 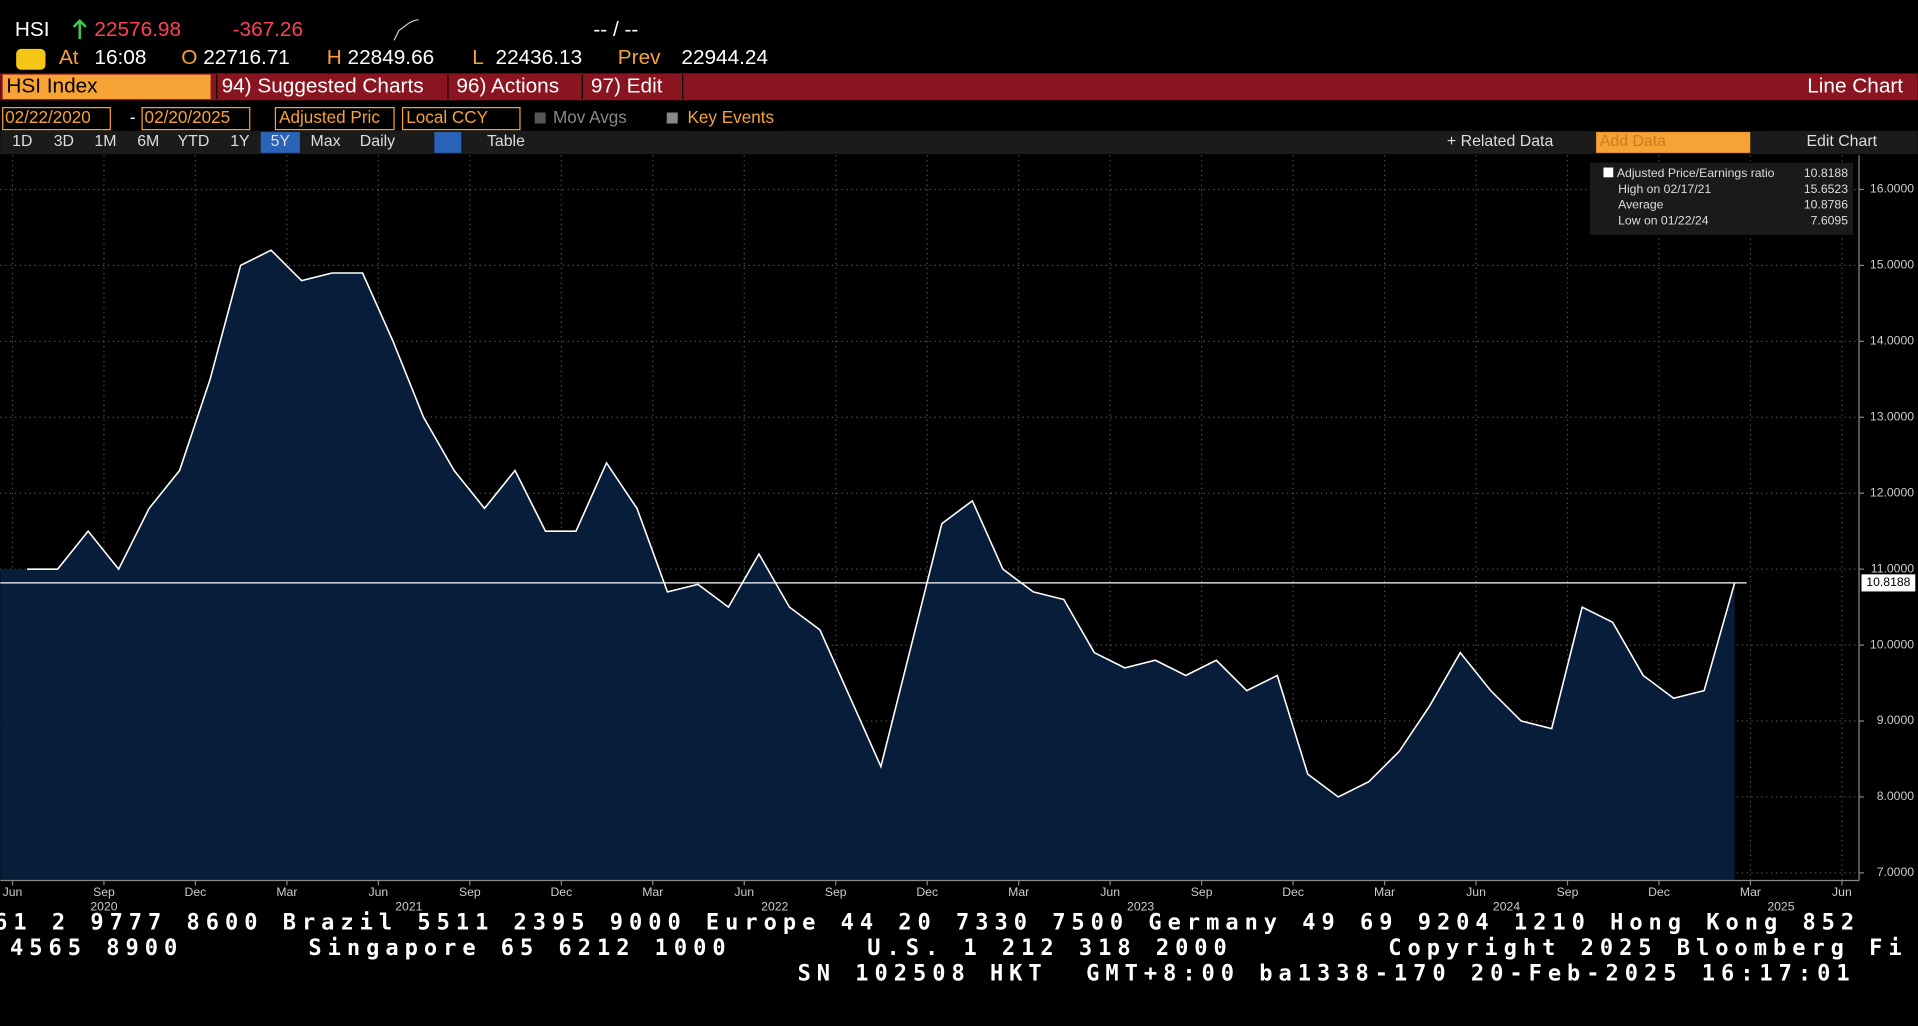 What do you see at coordinates (240, 141) in the screenshot?
I see `period-button: 1Y` at bounding box center [240, 141].